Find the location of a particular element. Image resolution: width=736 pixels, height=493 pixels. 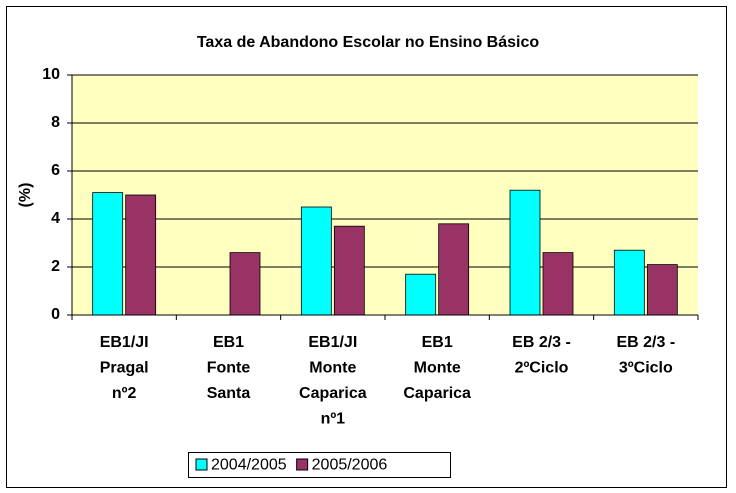

legend-label: 2005/2006 is located at coordinates (350, 465).